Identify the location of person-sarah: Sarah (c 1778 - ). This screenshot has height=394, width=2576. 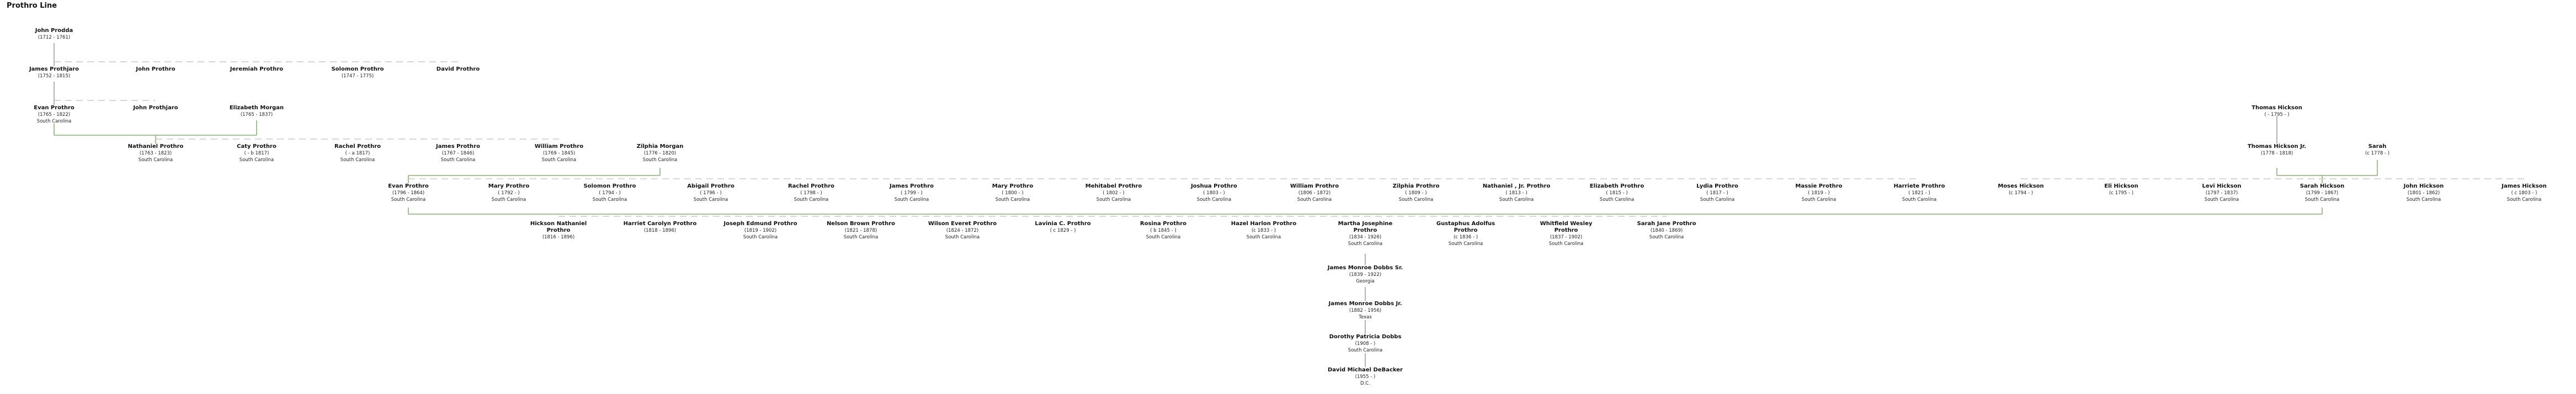
(2377, 150).